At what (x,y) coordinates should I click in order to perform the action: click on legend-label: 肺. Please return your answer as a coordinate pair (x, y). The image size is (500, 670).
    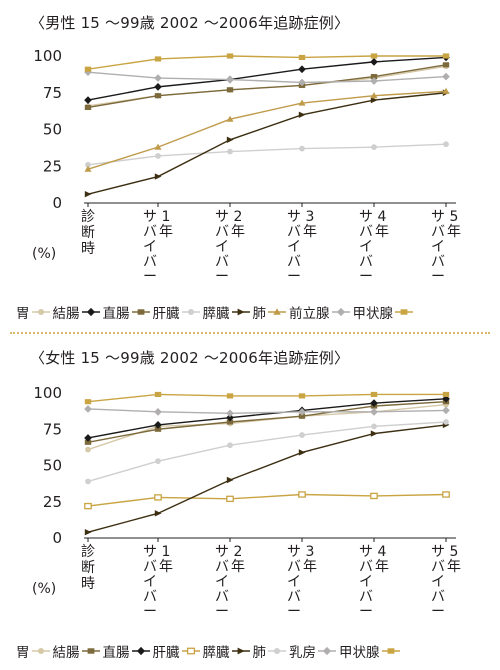
    Looking at the image, I should click on (259, 653).